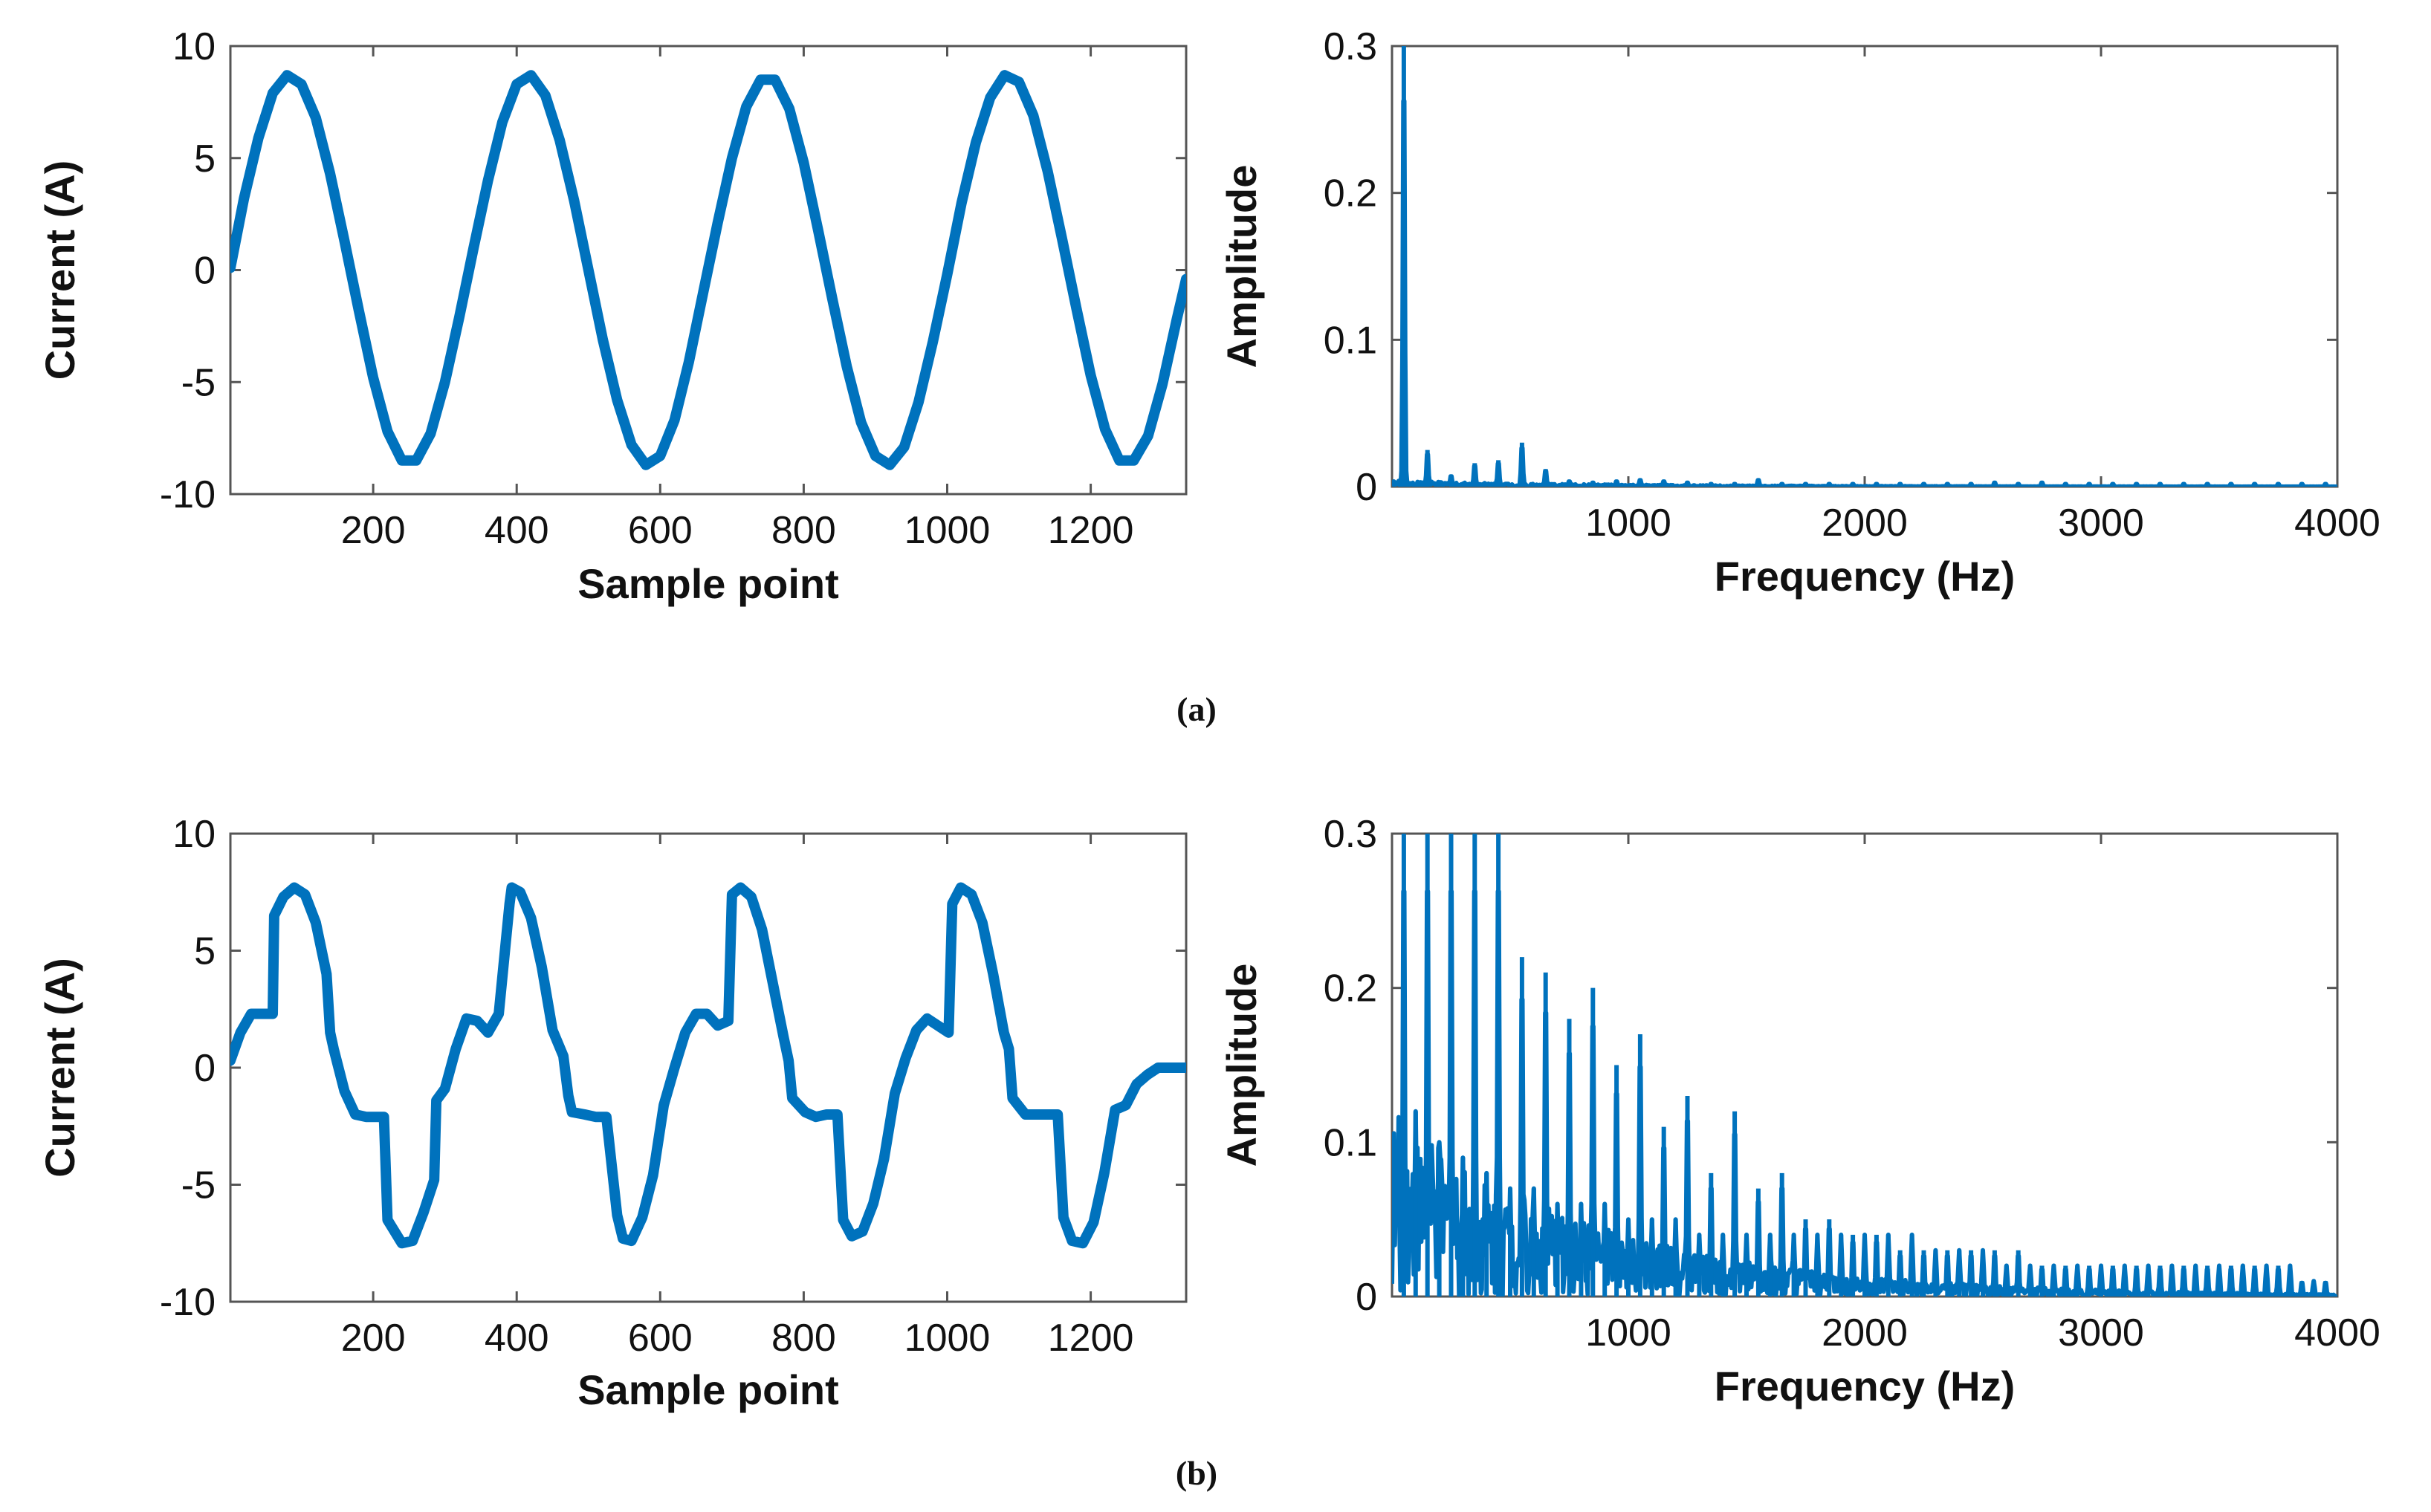  I want to click on caption-b: (b), so click(1196, 1473).